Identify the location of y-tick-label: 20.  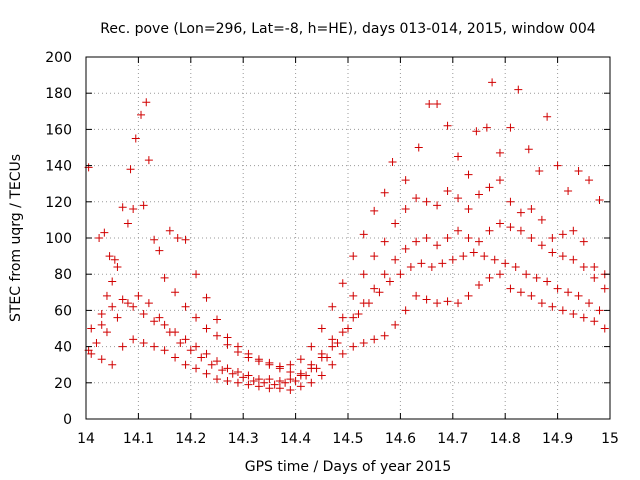
(63, 384).